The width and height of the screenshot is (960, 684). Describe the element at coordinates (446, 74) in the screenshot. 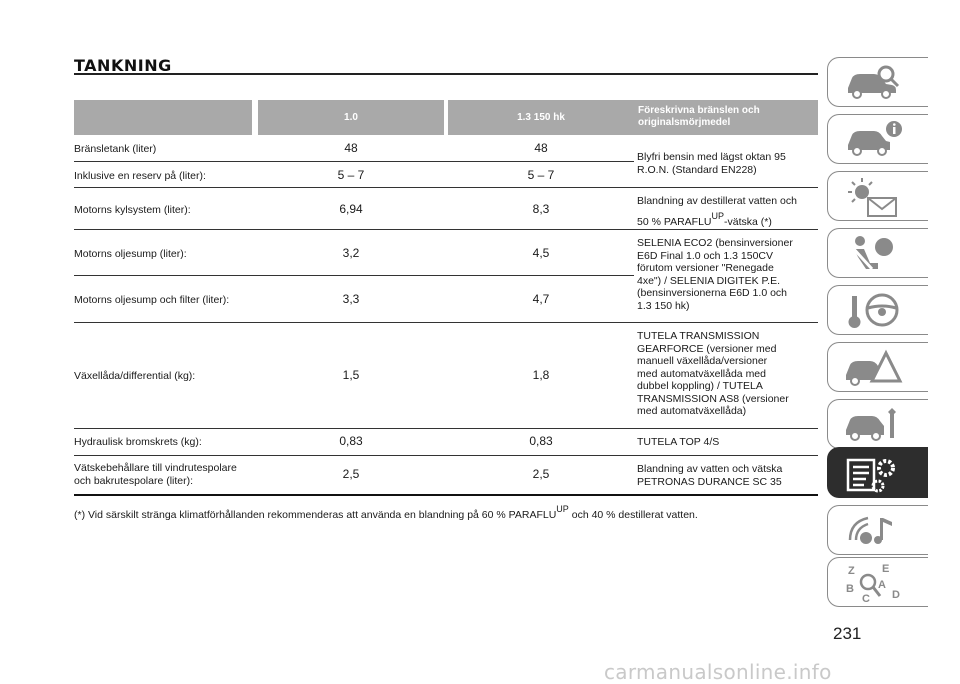

I see `title-rule` at that location.